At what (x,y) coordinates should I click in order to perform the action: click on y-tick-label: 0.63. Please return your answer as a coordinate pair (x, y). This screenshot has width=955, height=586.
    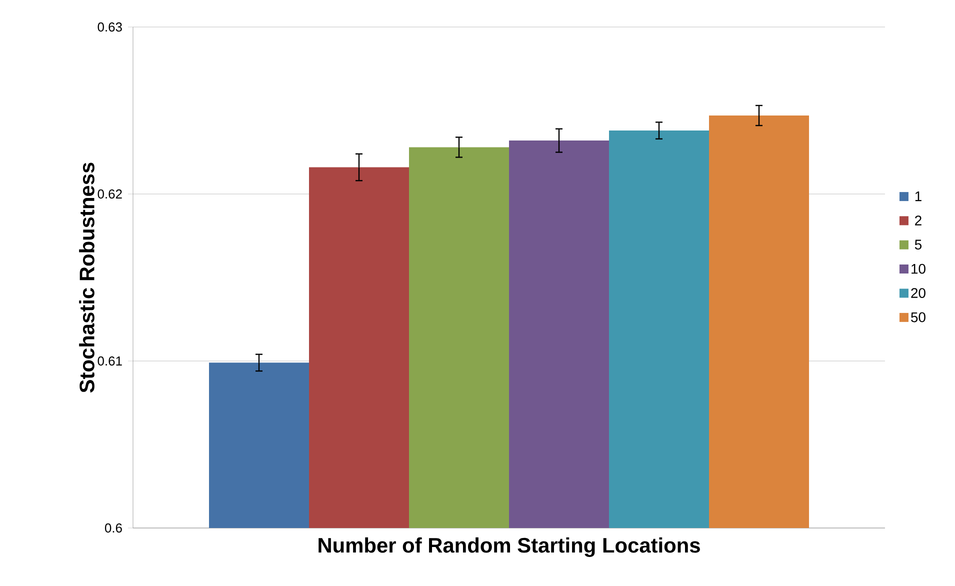
    Looking at the image, I should click on (110, 27).